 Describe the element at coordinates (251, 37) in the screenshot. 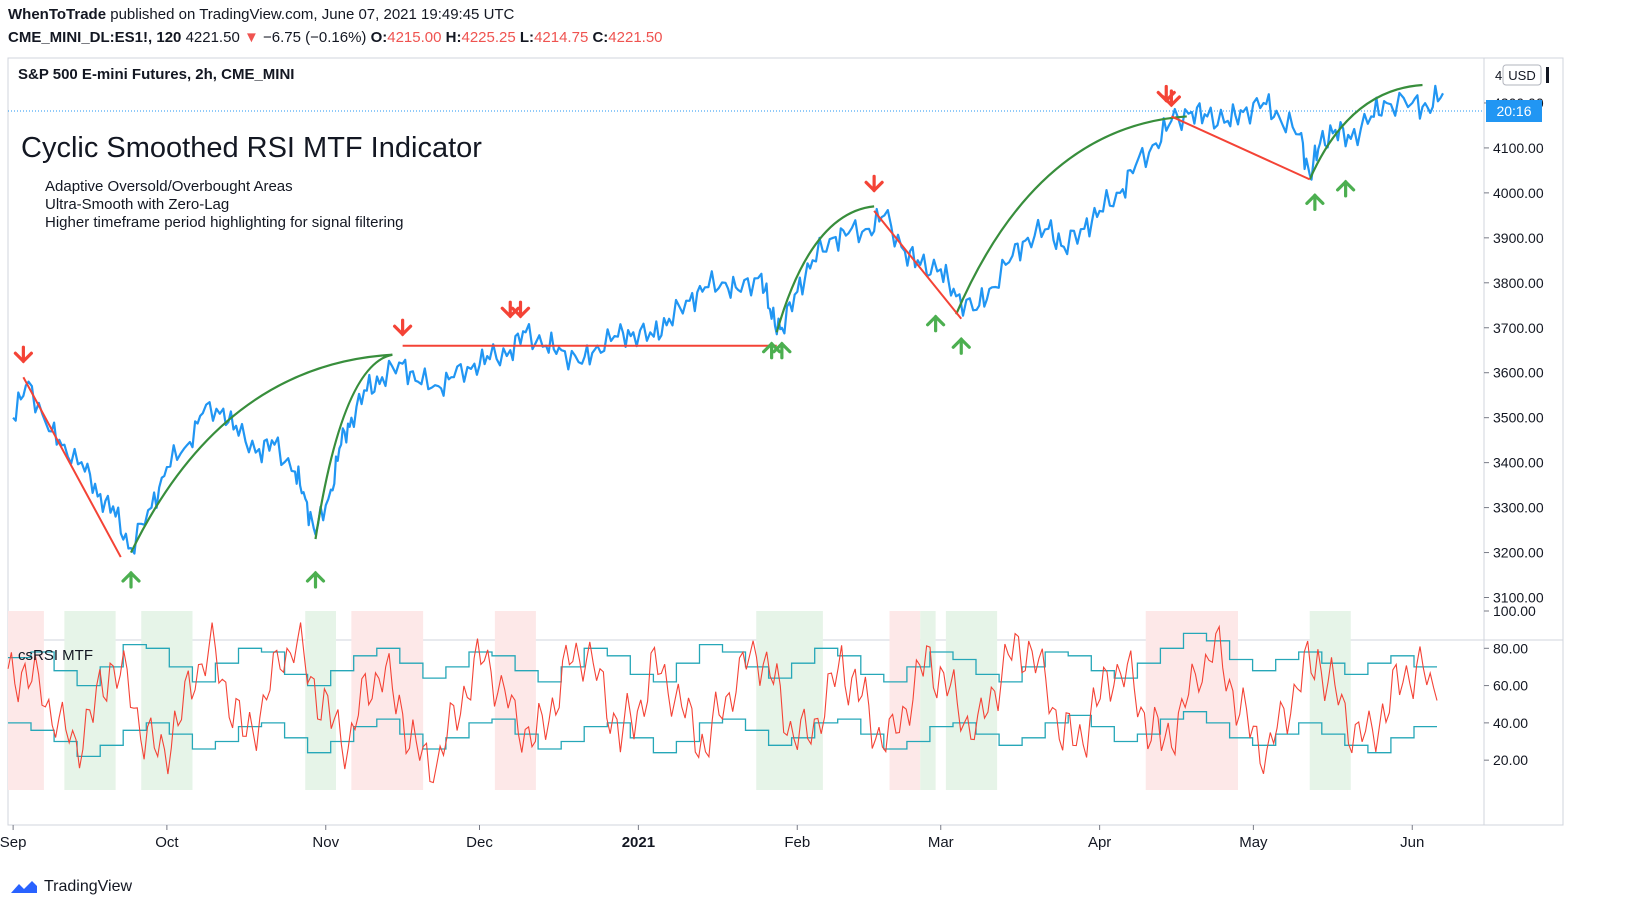

I see `down-triangle-icon: ▼` at that location.